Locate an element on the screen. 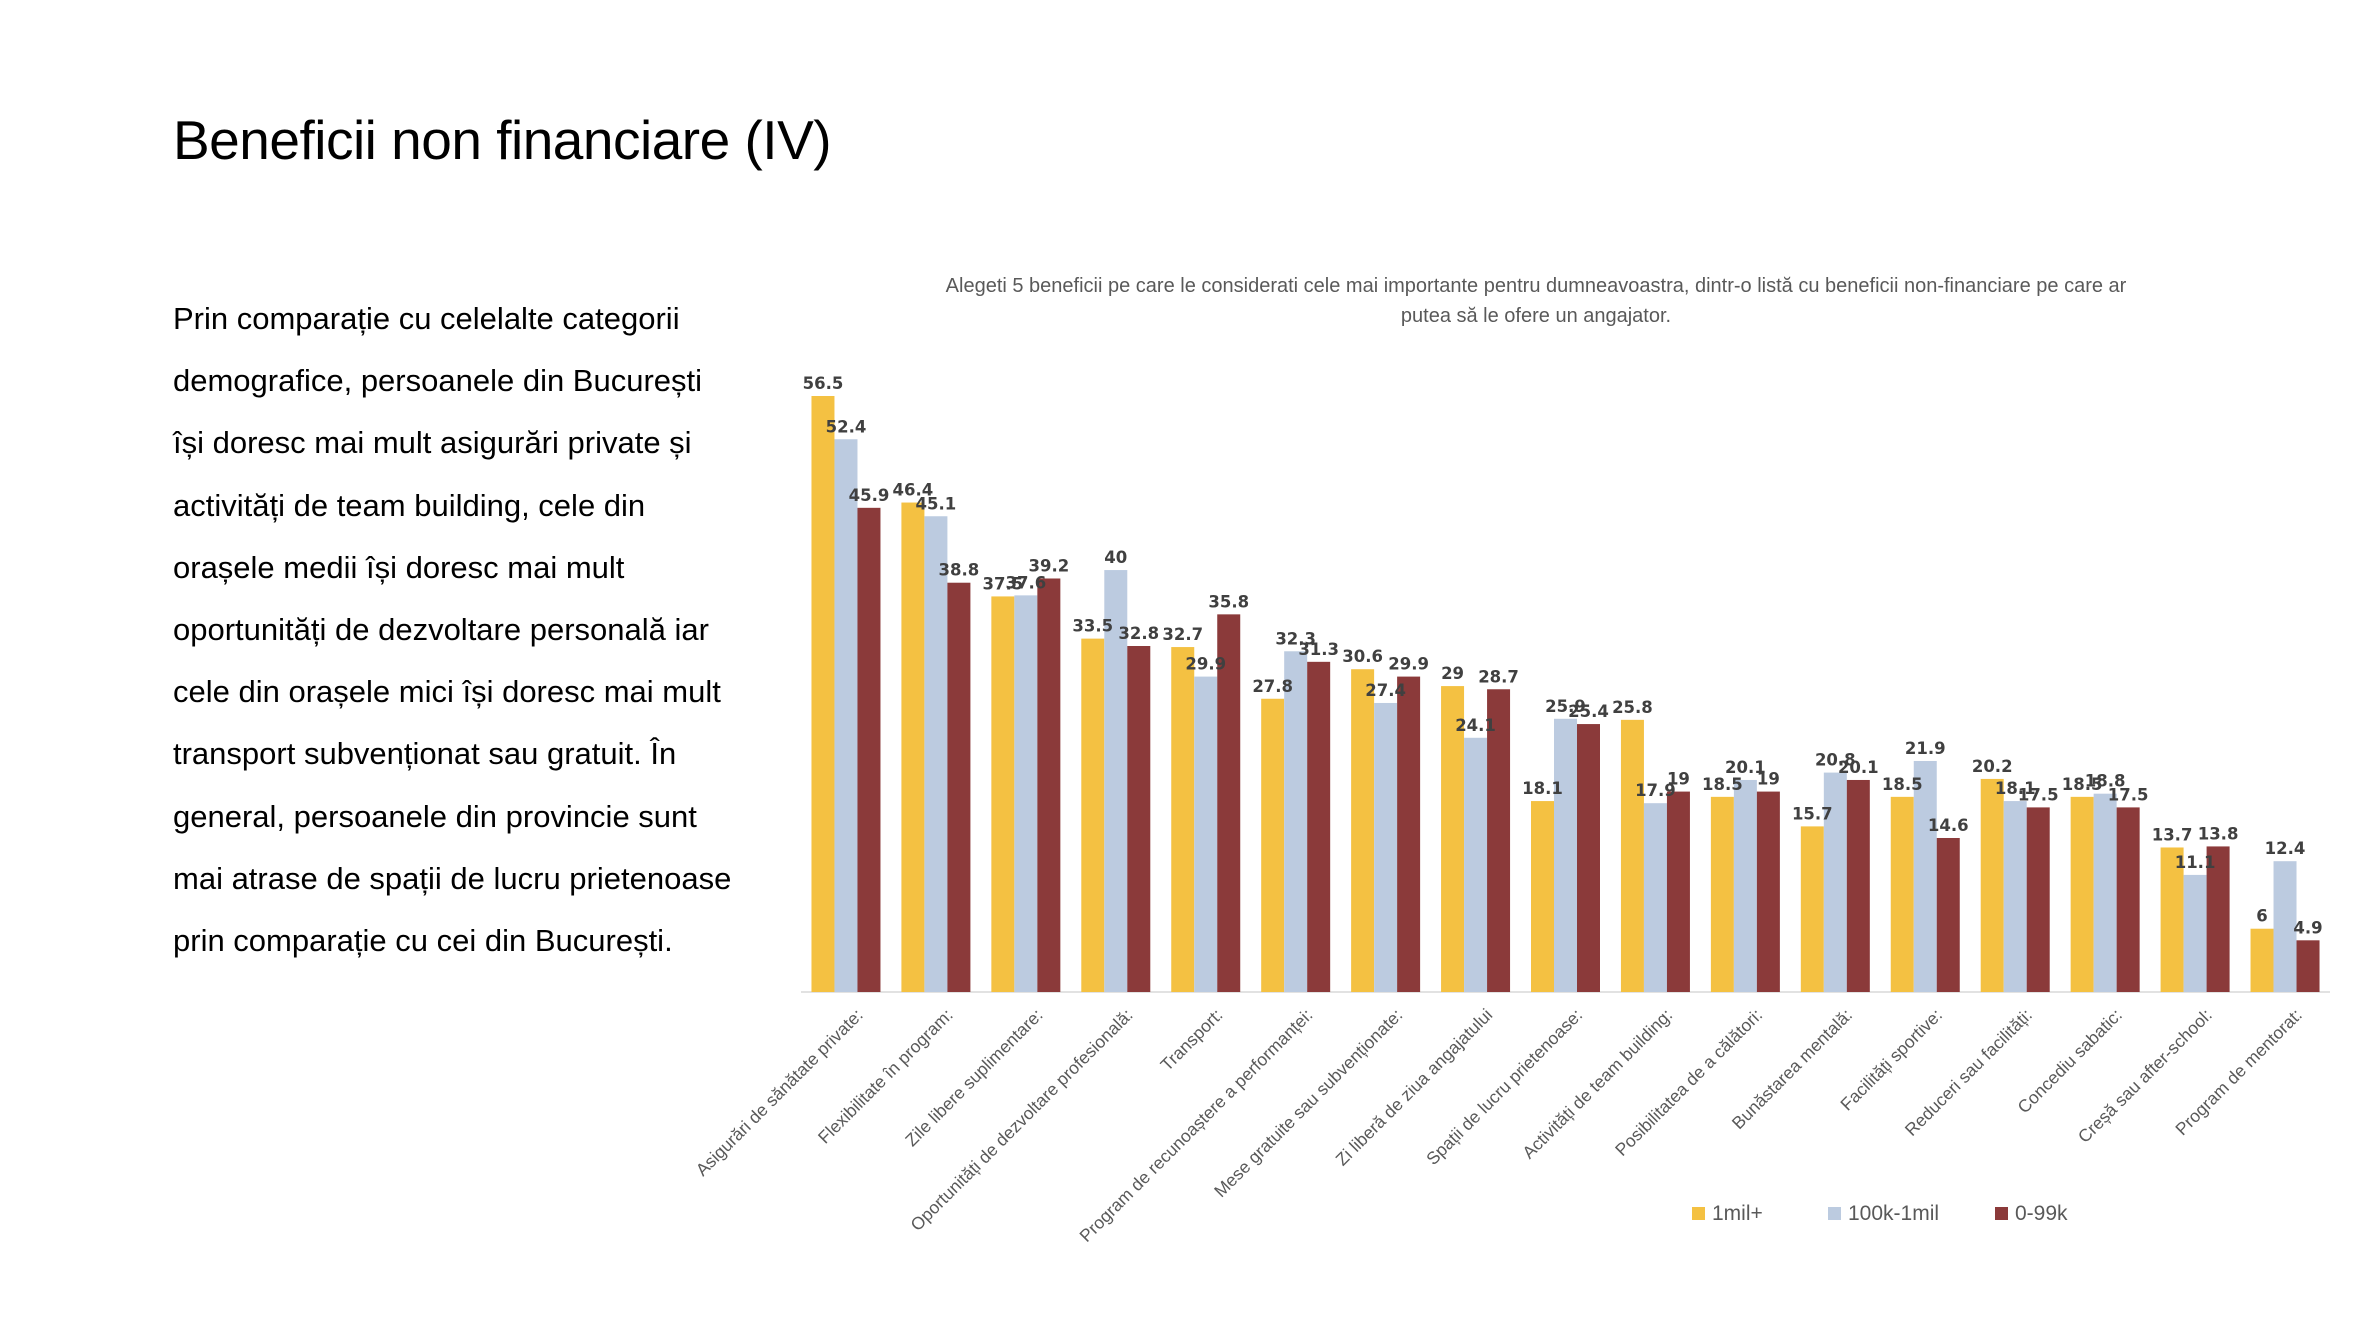 The height and width of the screenshot is (1326, 2366). data-label: 6 is located at coordinates (2261, 916).